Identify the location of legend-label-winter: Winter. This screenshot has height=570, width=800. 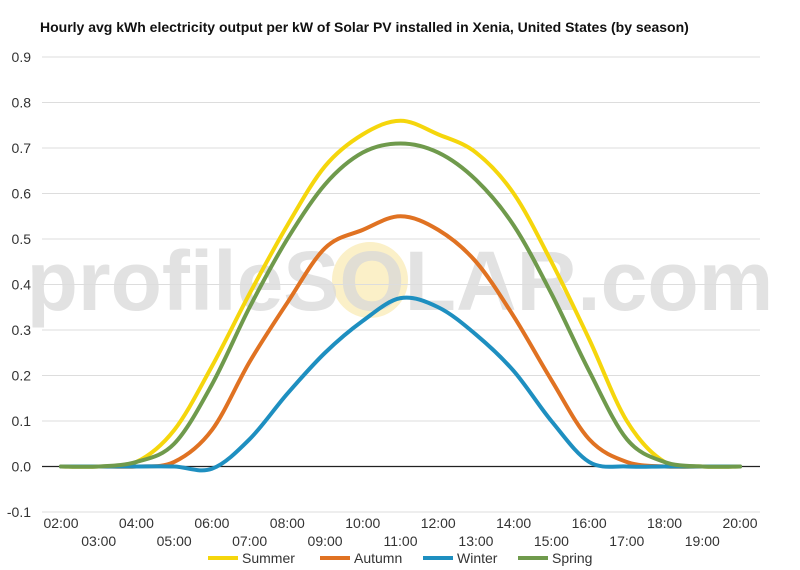
(477, 558).